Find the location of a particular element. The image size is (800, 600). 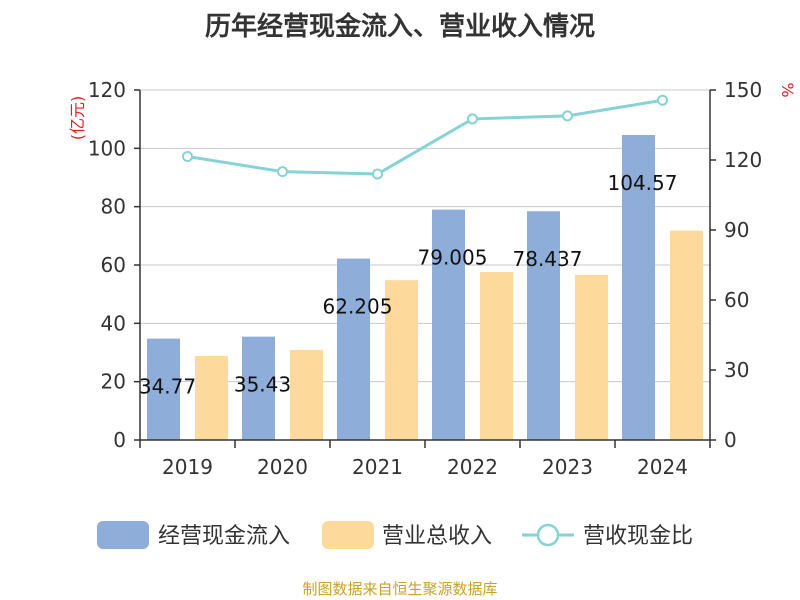

y-left-unit: (亿元) is located at coordinates (77, 118).